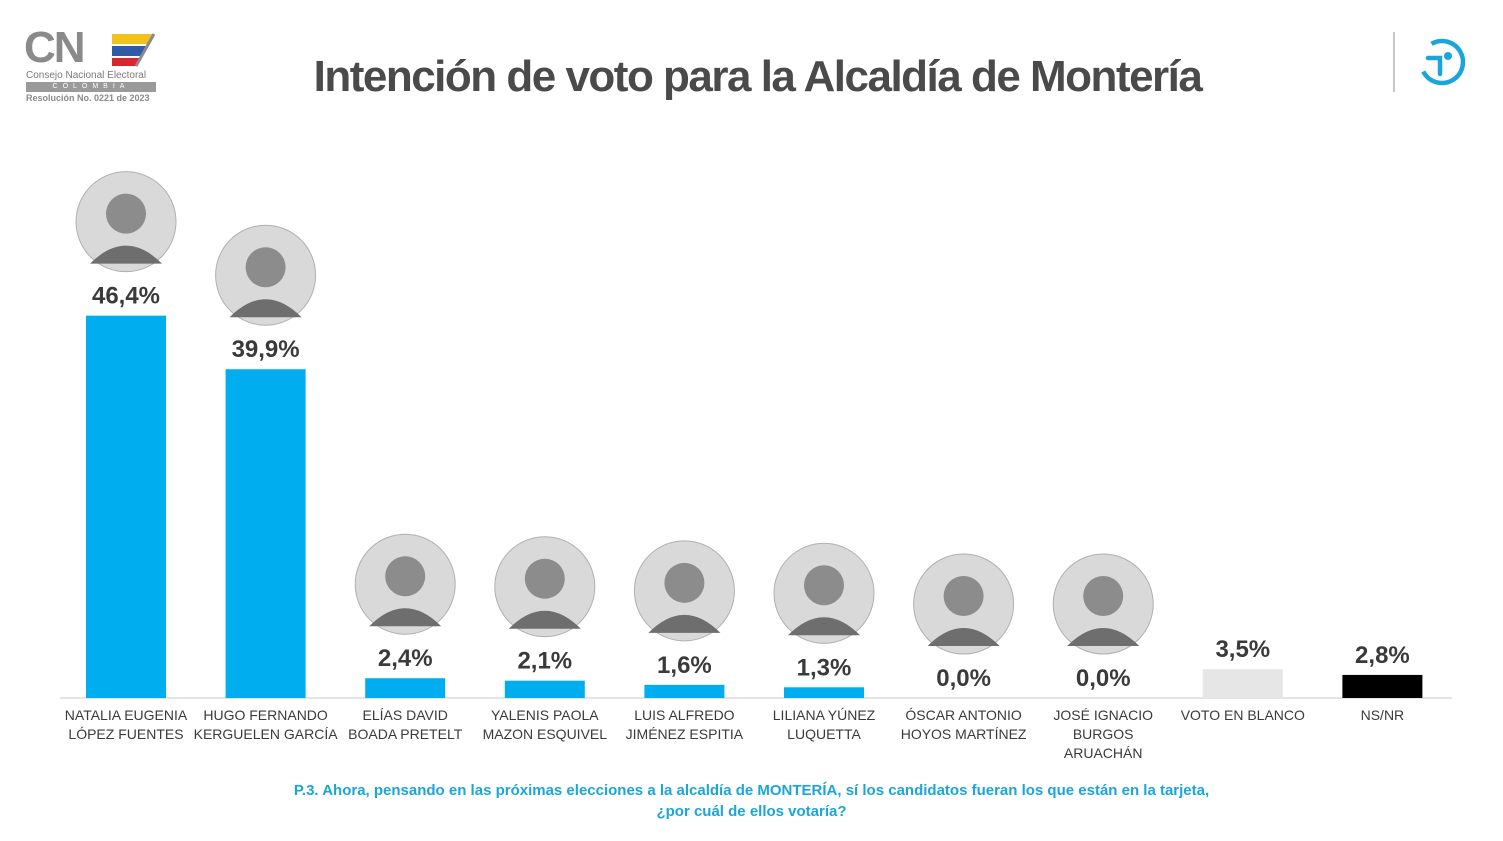 This screenshot has width=1503, height=841. What do you see at coordinates (544, 661) in the screenshot?
I see `bar-value-label: 2,1%` at bounding box center [544, 661].